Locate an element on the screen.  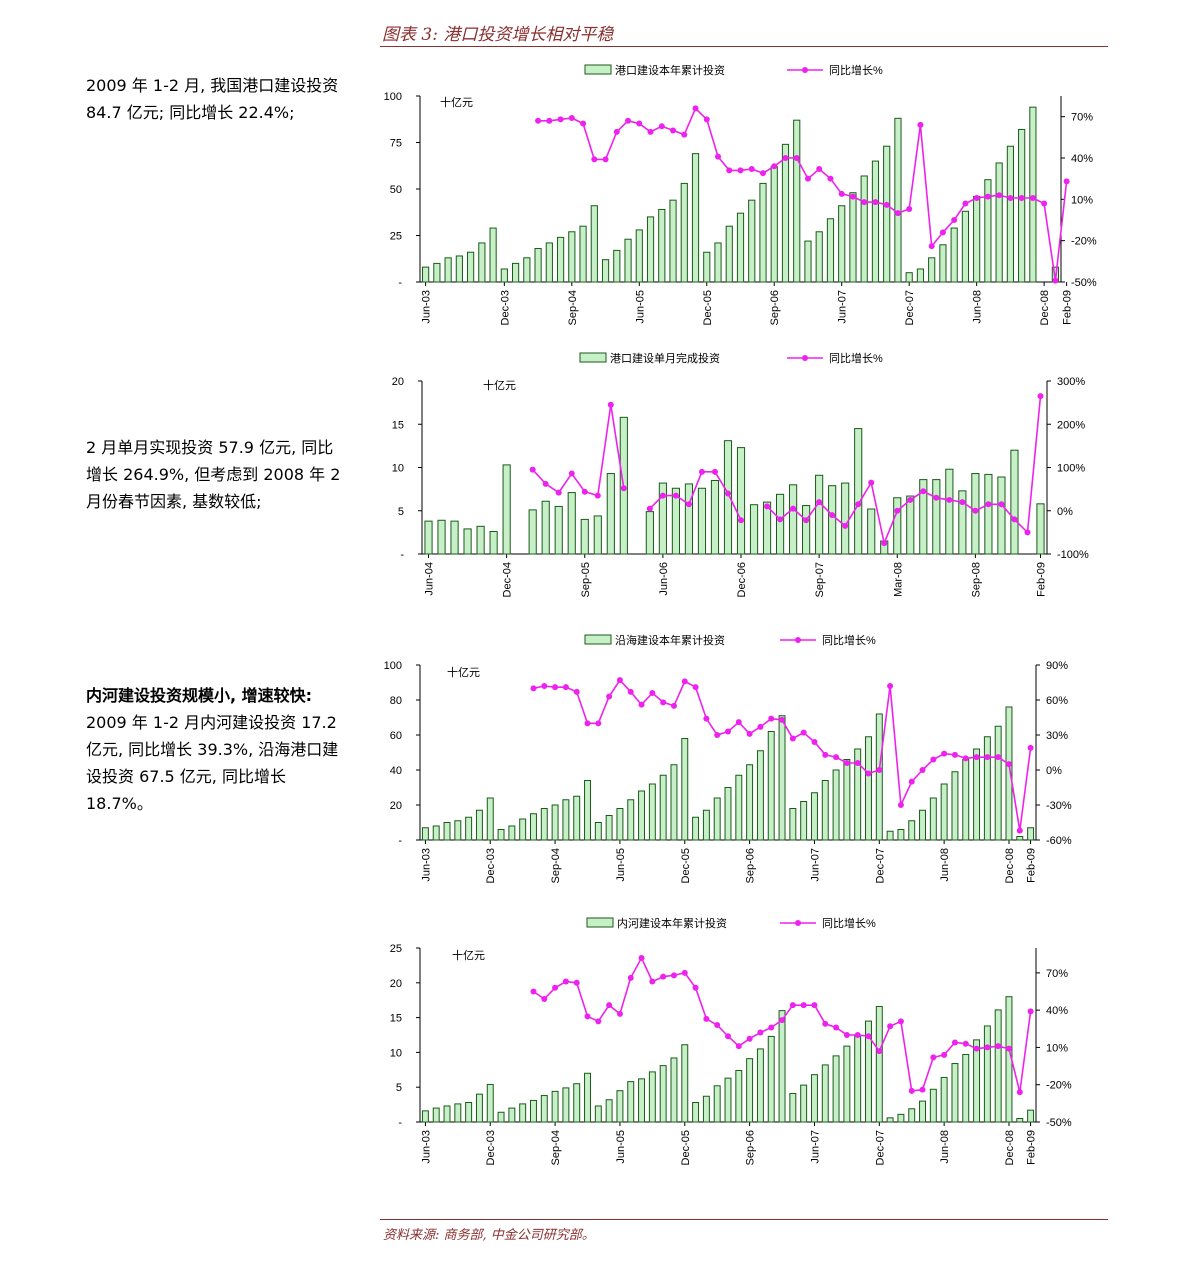
unit-label: 十亿元 is located at coordinates (468, 955).